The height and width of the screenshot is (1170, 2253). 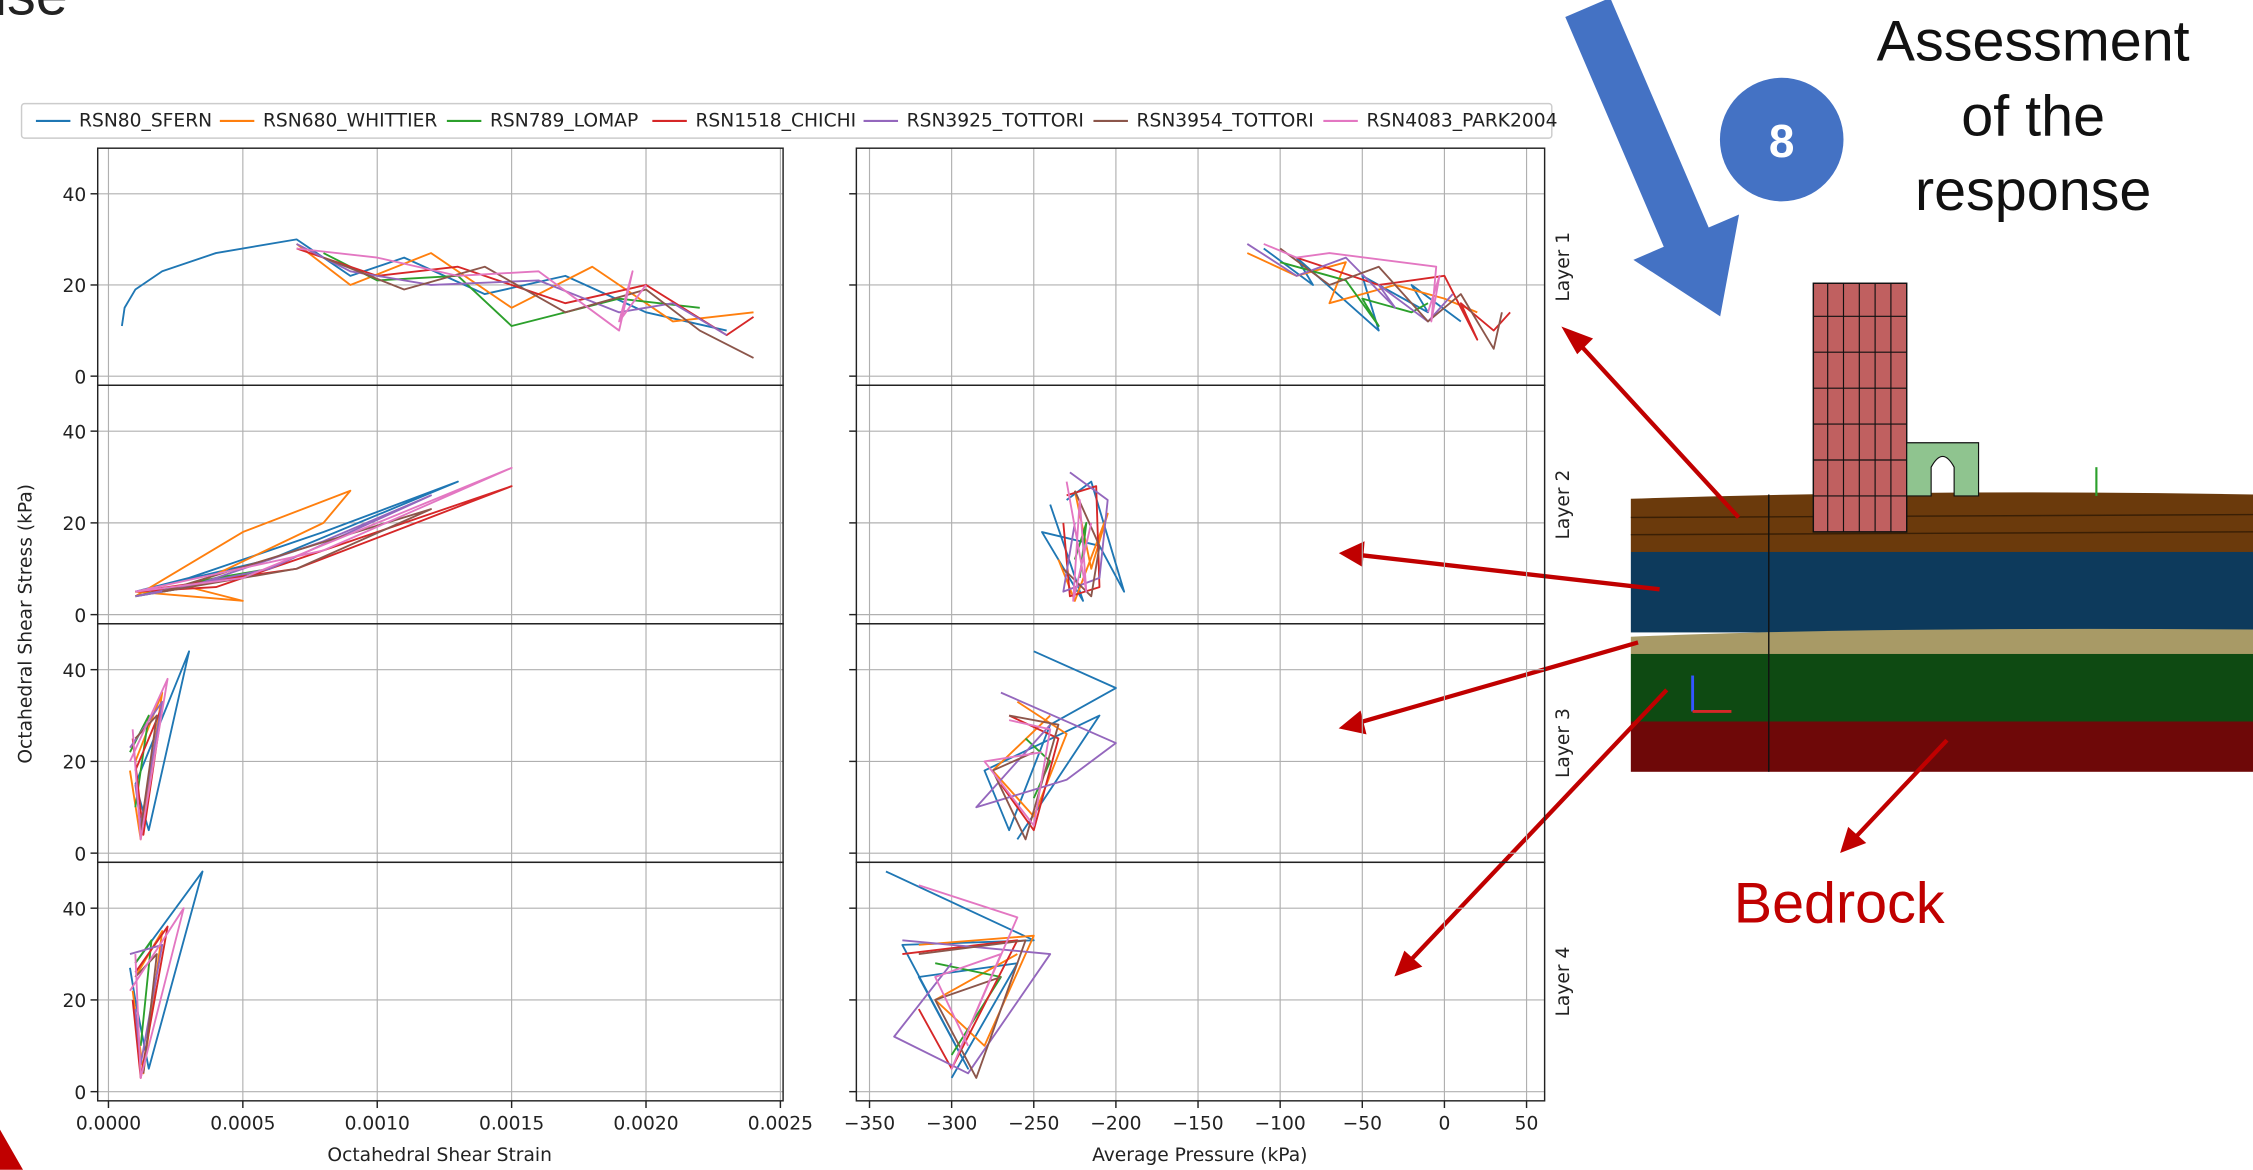 I want to click on x-tick-label: 50, so click(x=1527, y=1124).